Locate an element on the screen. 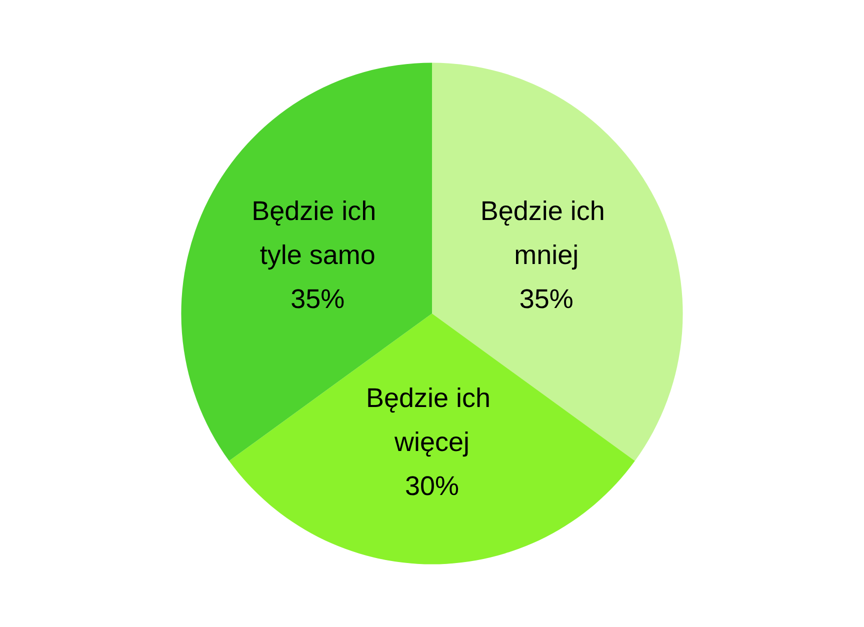 The image size is (864, 627). slice-label: Będzie ich mniej is located at coordinates (546, 233).